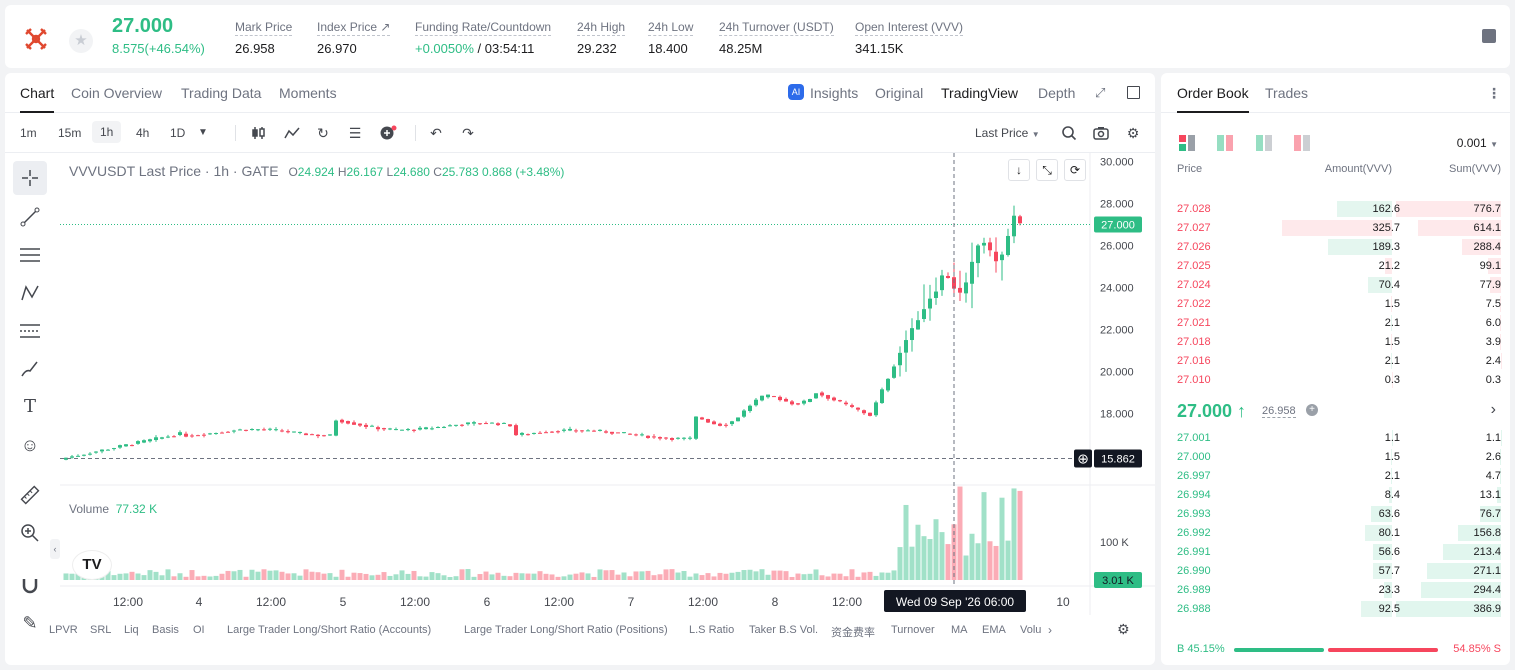 The width and height of the screenshot is (1515, 670). Describe the element at coordinates (1335, 571) in the screenshot. I see `bid-row: 26.990 57.7 271.1` at that location.